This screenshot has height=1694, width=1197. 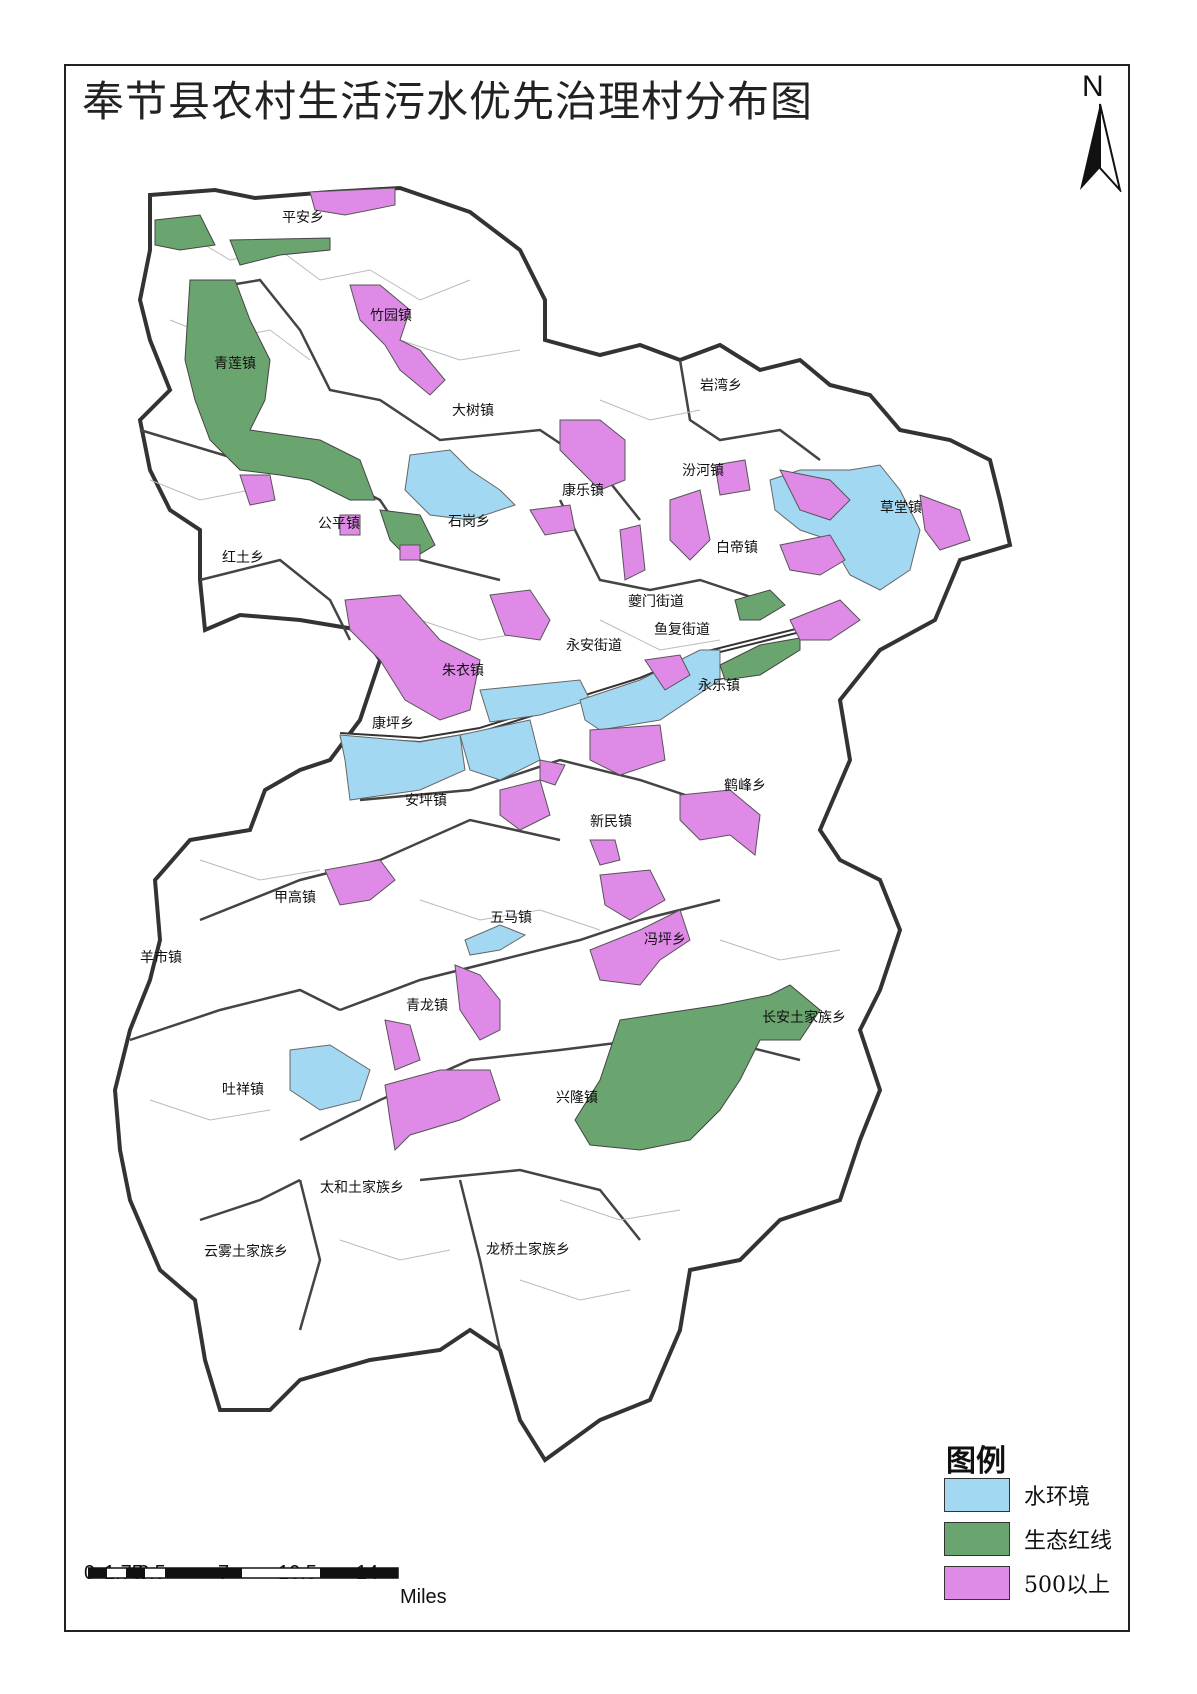 What do you see at coordinates (976, 1461) in the screenshot?
I see `legend-title: 图例` at bounding box center [976, 1461].